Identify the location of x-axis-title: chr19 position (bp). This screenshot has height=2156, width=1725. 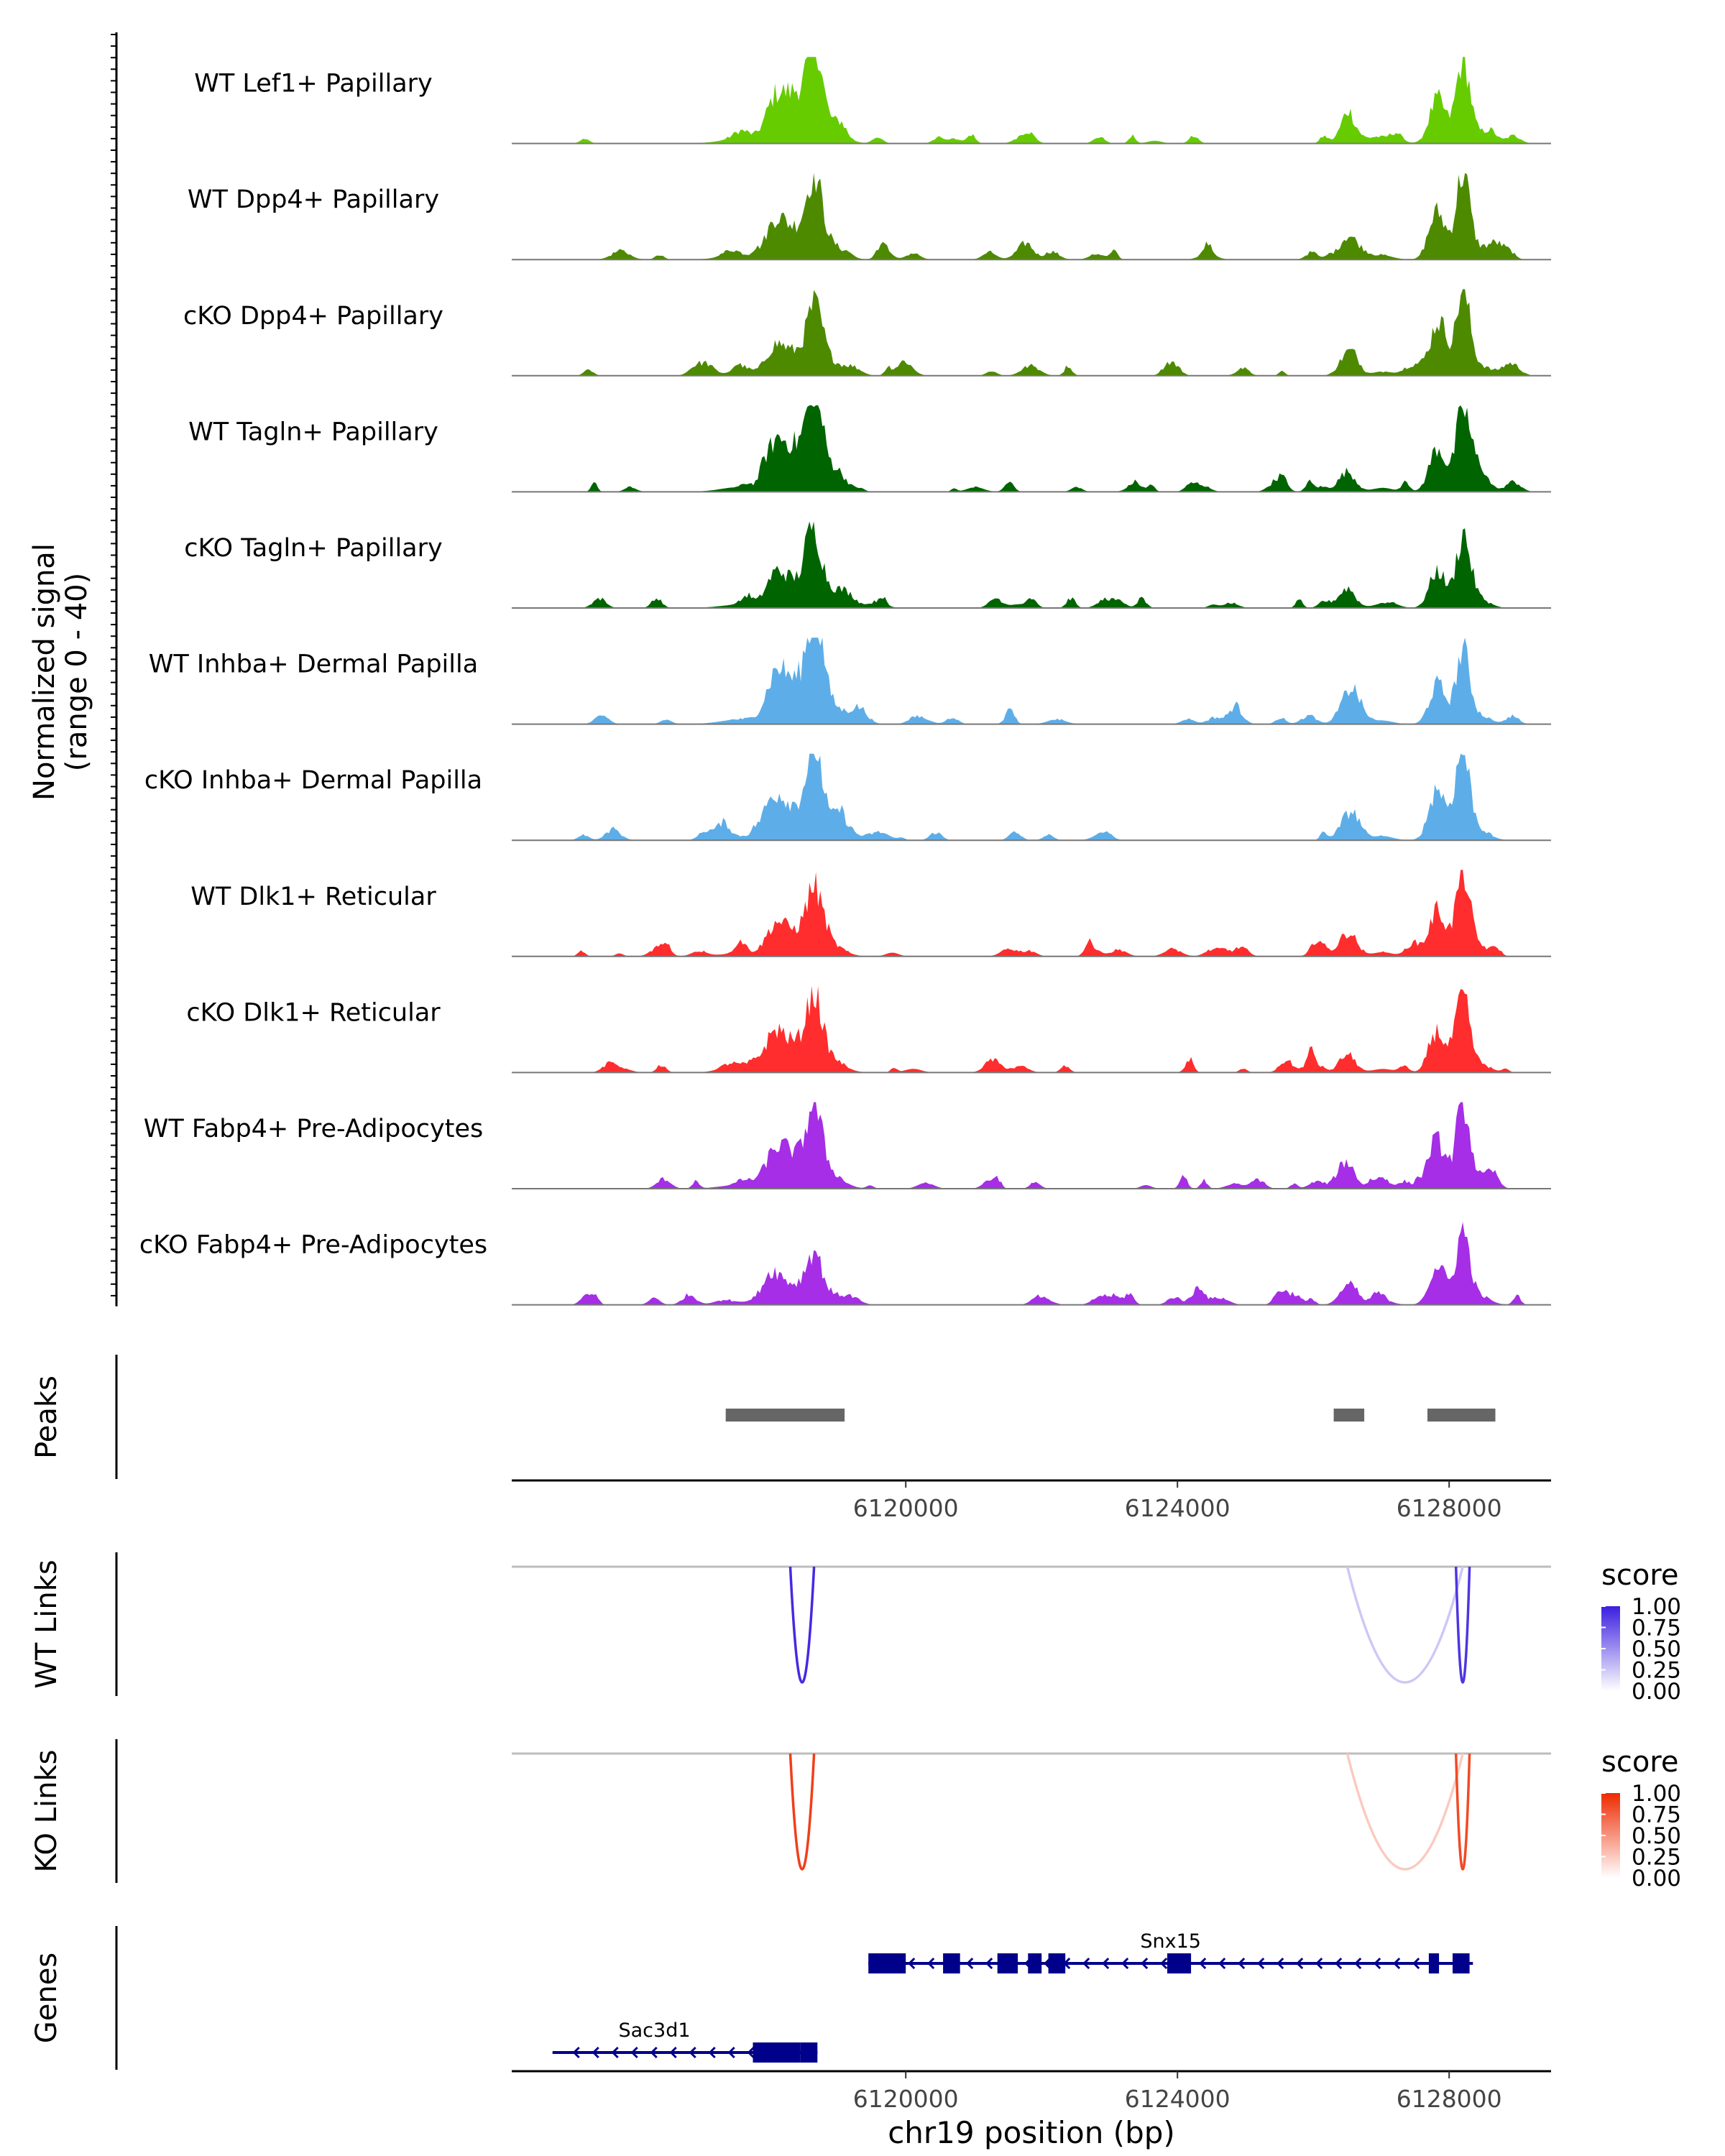
(1031, 2132).